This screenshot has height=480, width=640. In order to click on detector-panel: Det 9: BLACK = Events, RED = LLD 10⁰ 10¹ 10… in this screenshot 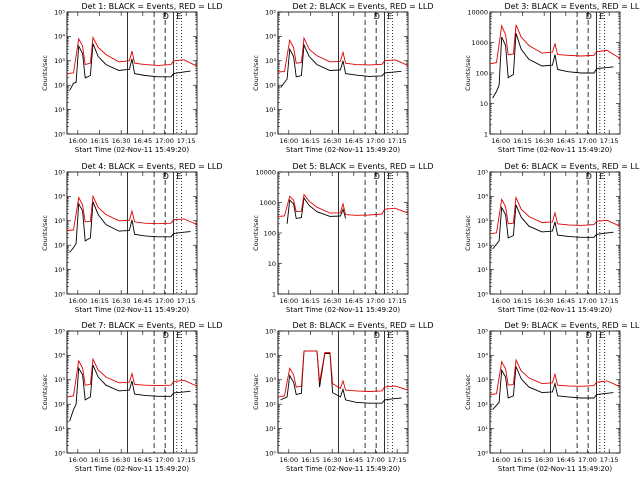, I will do `click(552, 397)`.